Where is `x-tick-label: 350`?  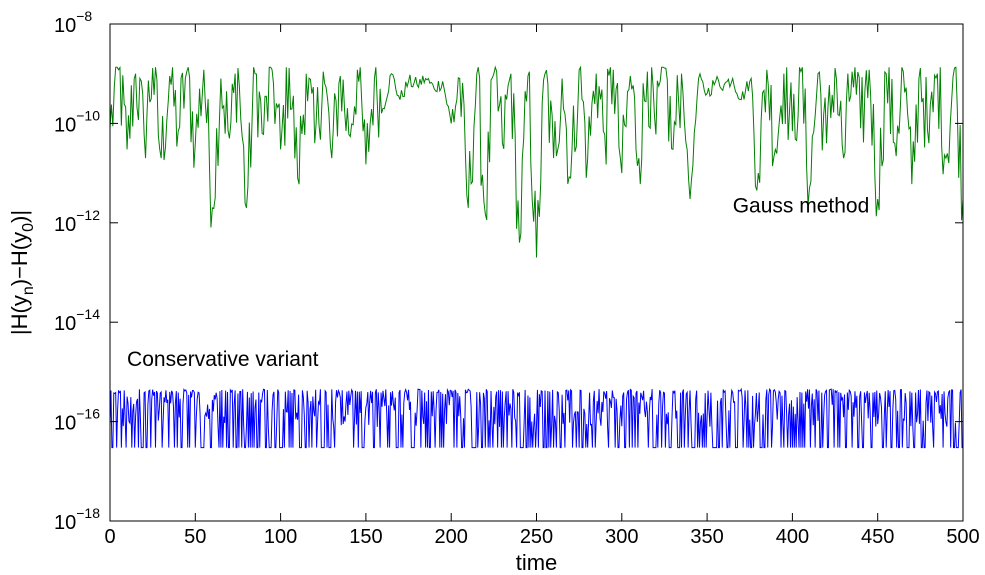 x-tick-label: 350 is located at coordinates (706, 537).